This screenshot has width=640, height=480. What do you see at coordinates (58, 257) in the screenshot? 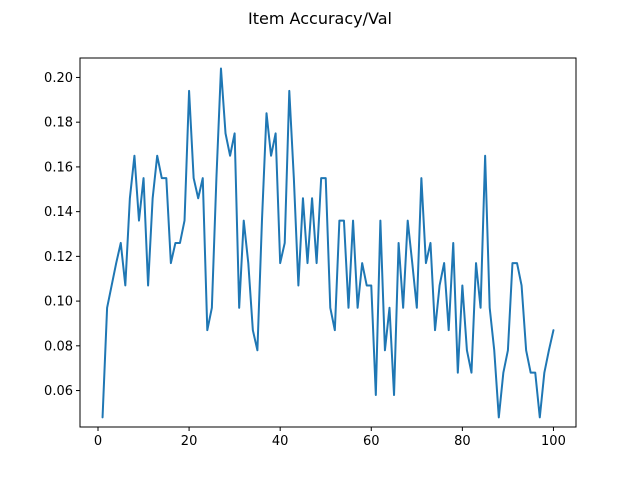
I see `y-tick-label: 0.12` at bounding box center [58, 257].